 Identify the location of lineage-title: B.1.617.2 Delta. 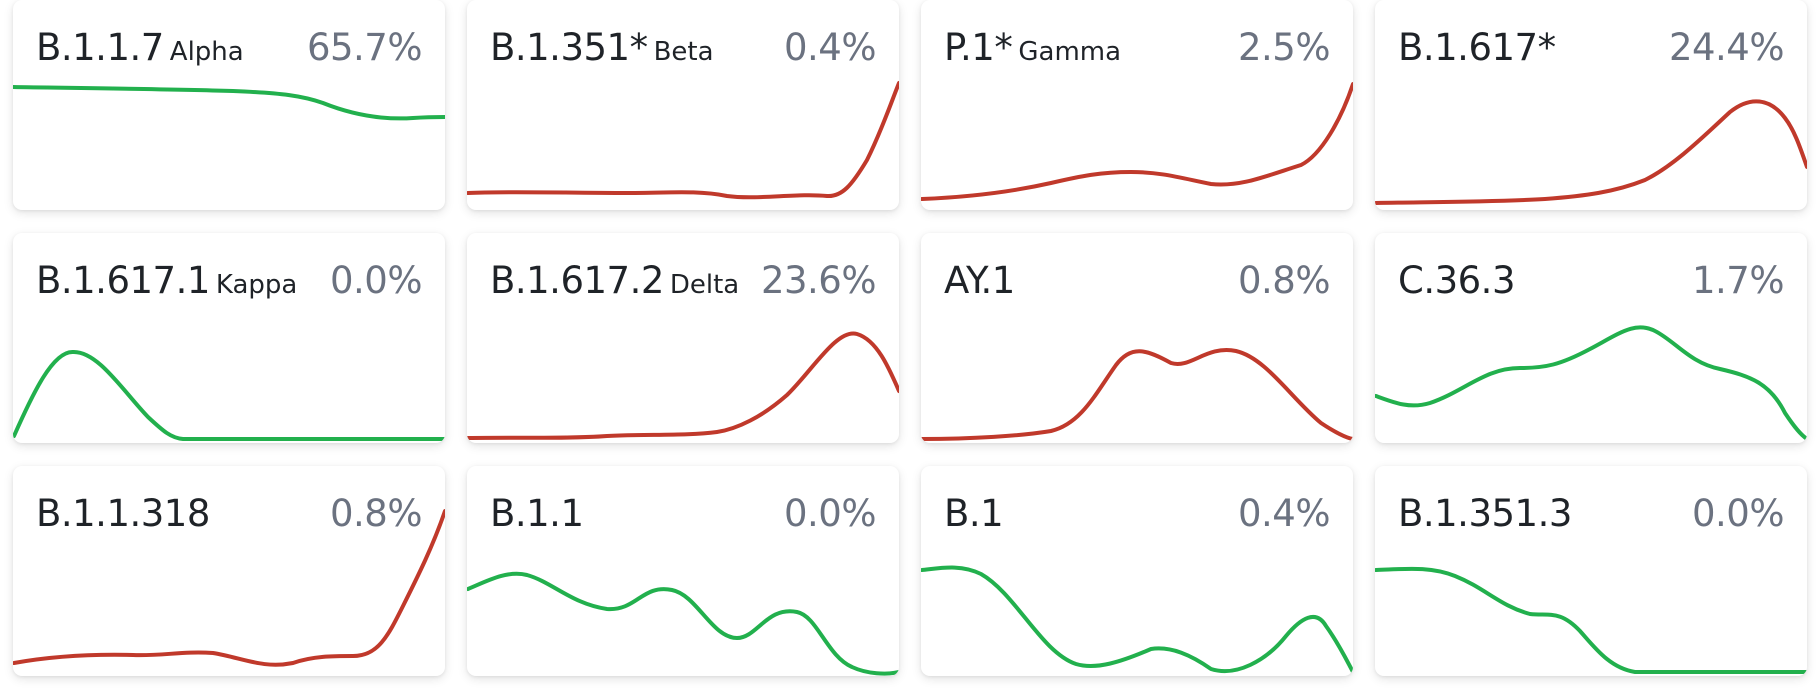
(614, 280).